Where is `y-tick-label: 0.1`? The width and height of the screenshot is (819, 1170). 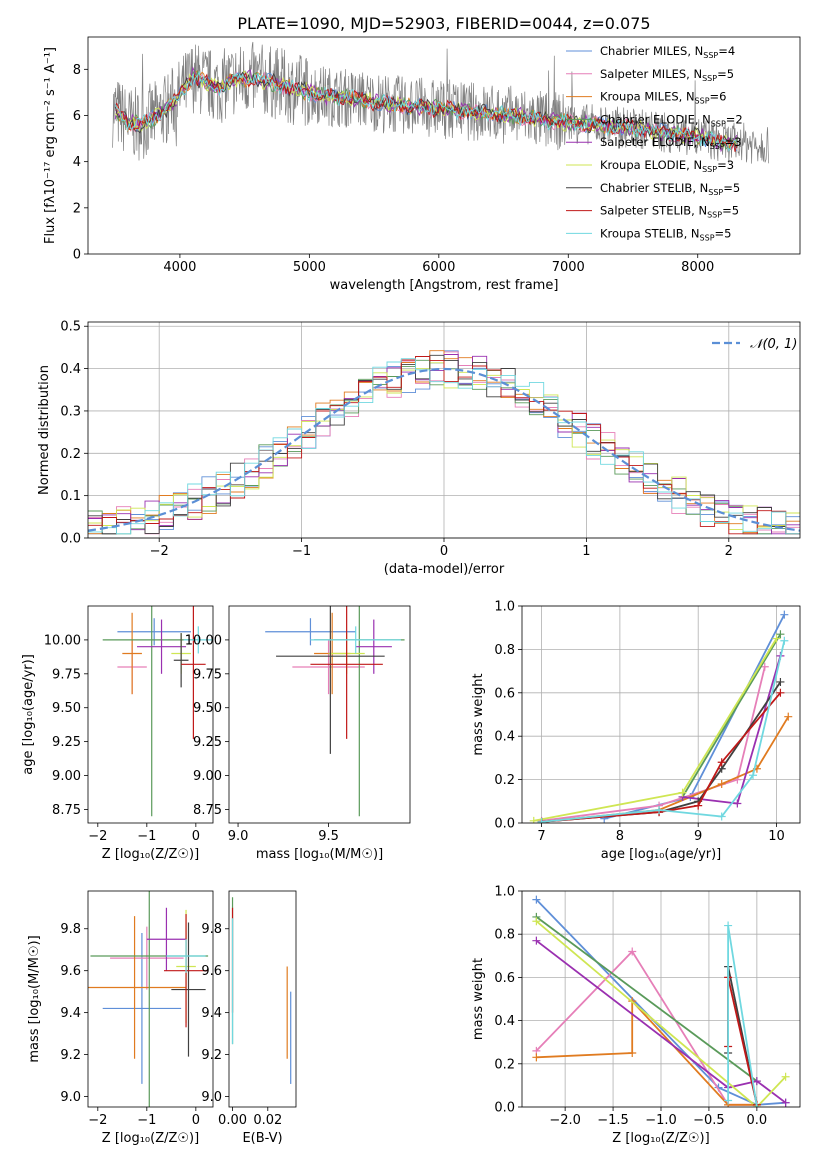 y-tick-label: 0.1 is located at coordinates (70, 496).